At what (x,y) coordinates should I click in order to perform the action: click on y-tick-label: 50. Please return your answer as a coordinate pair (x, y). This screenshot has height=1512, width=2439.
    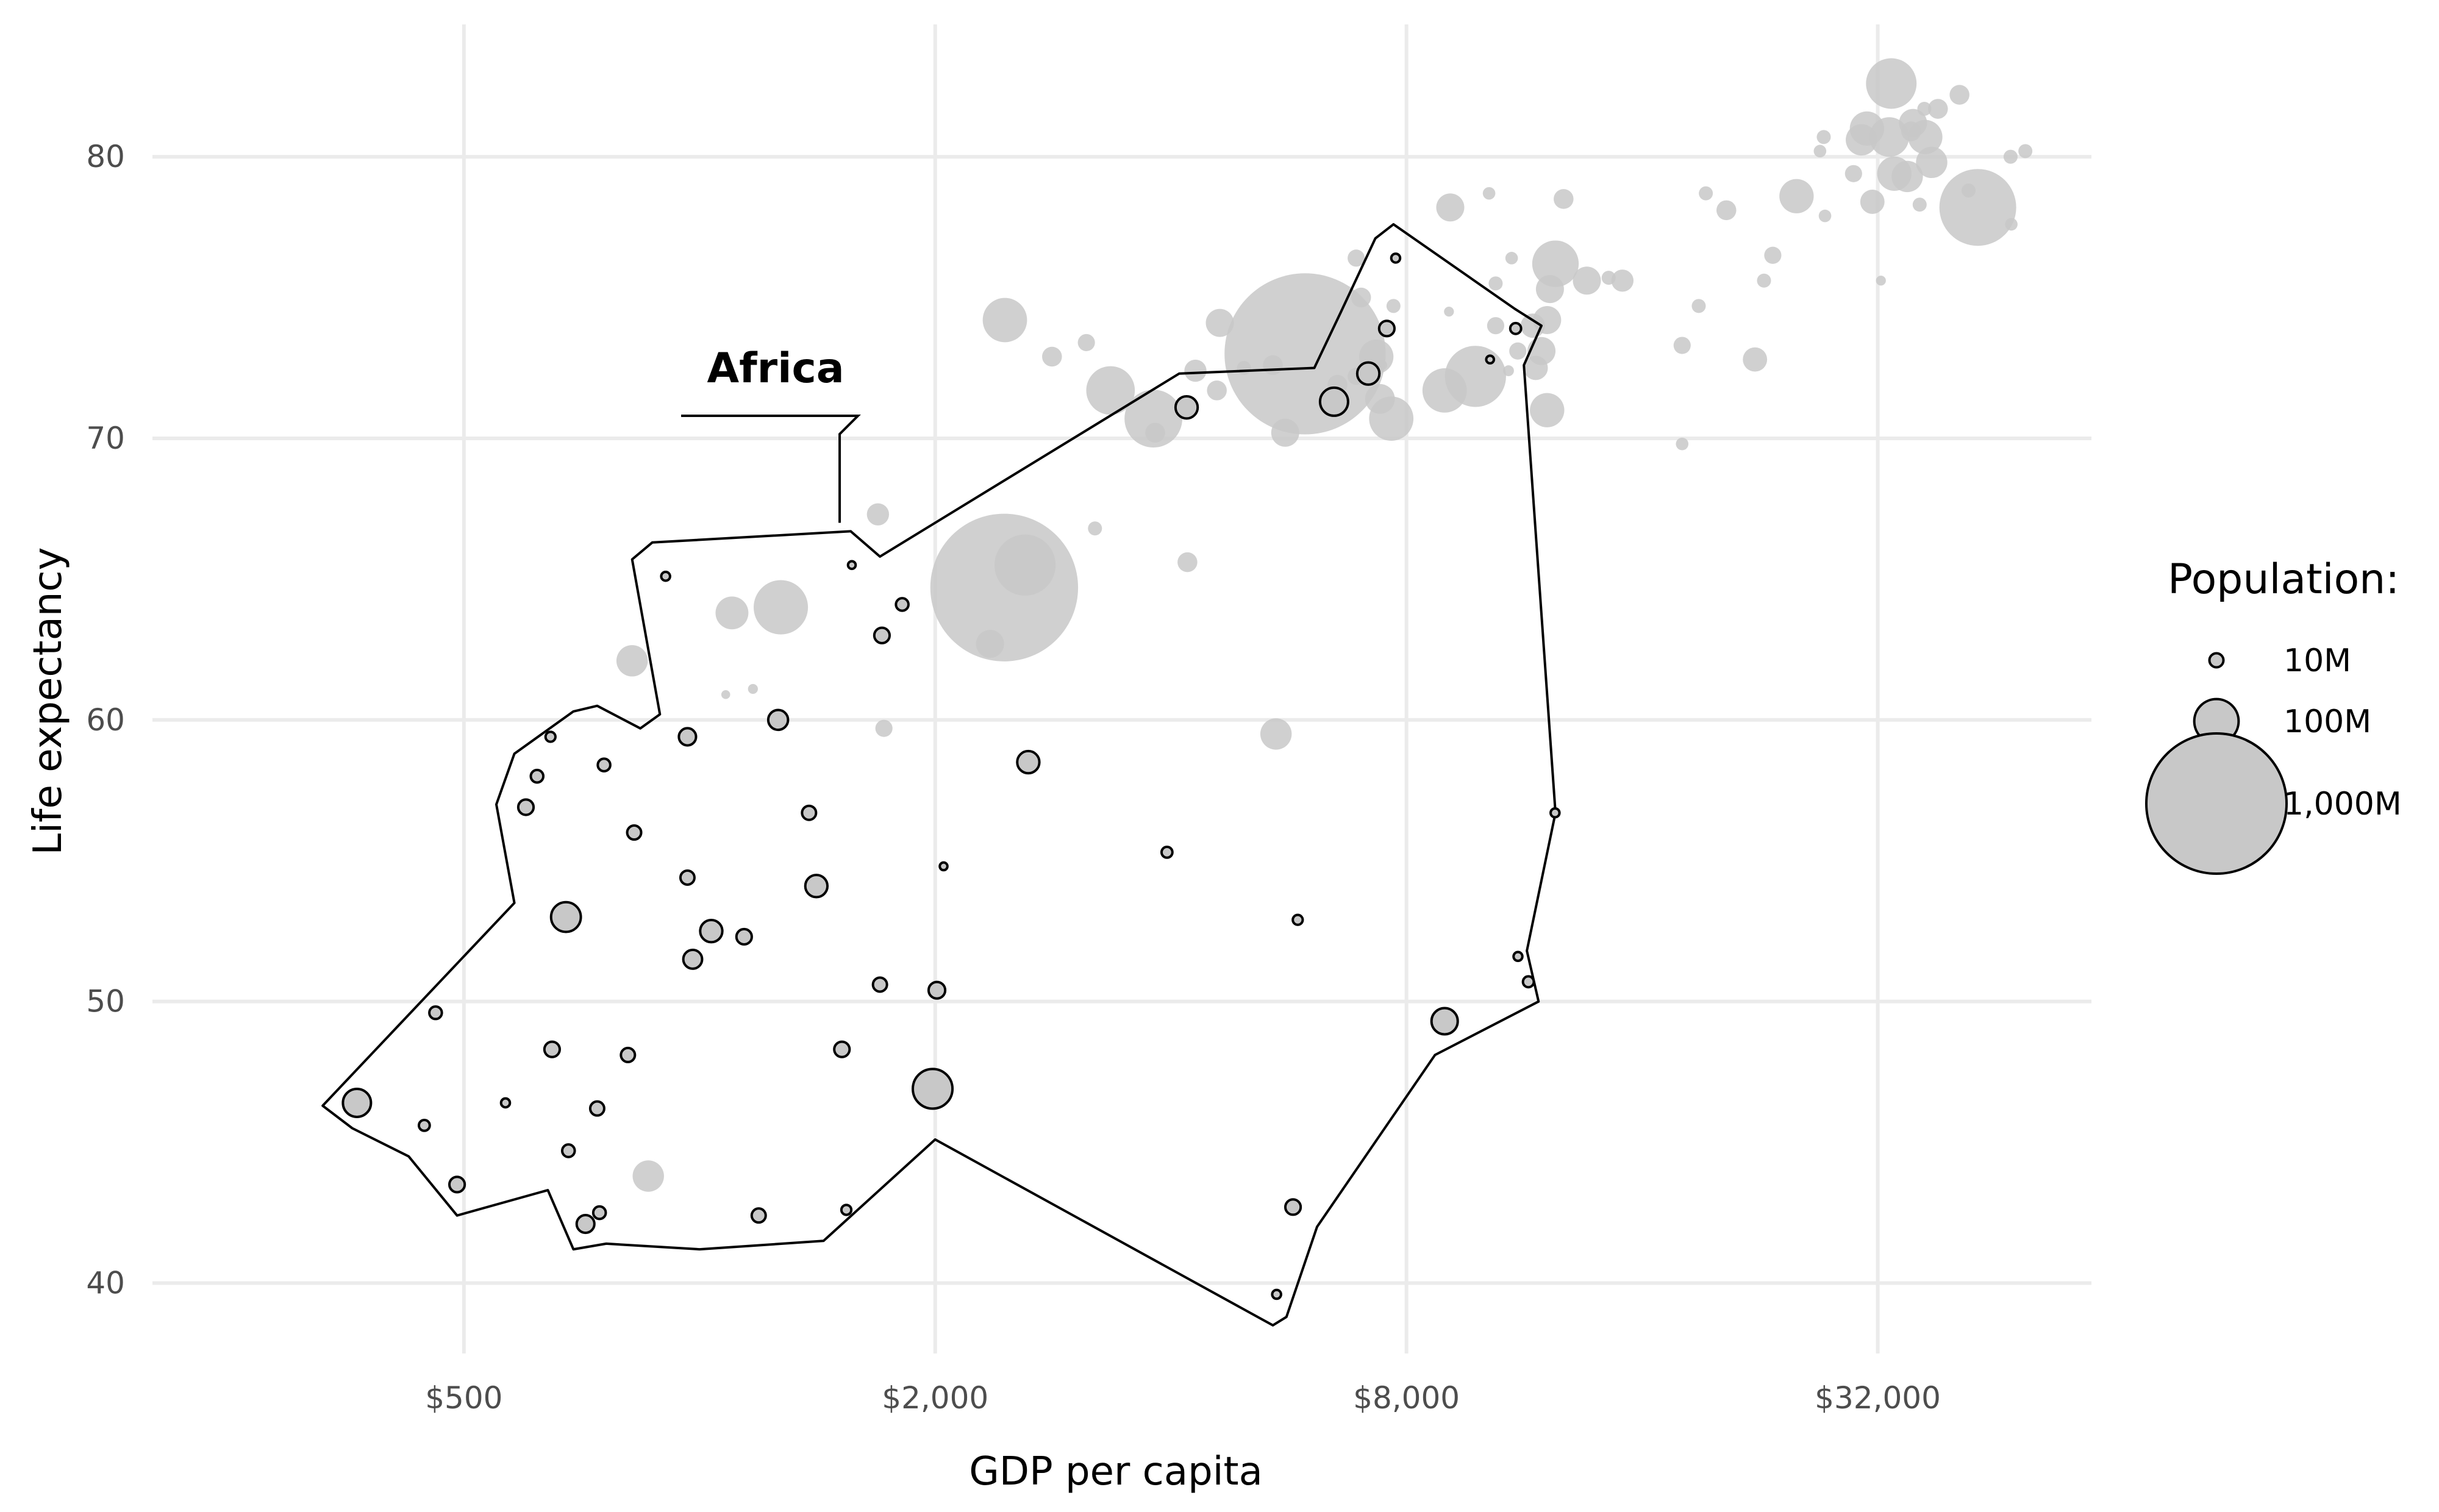
    Looking at the image, I should click on (105, 1001).